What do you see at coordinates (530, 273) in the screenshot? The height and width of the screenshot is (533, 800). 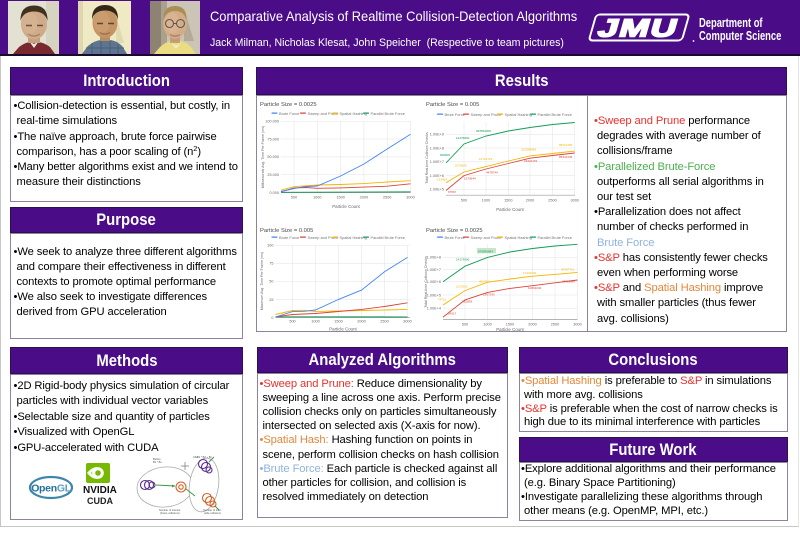 I see `svg-text: 17440292` at bounding box center [530, 273].